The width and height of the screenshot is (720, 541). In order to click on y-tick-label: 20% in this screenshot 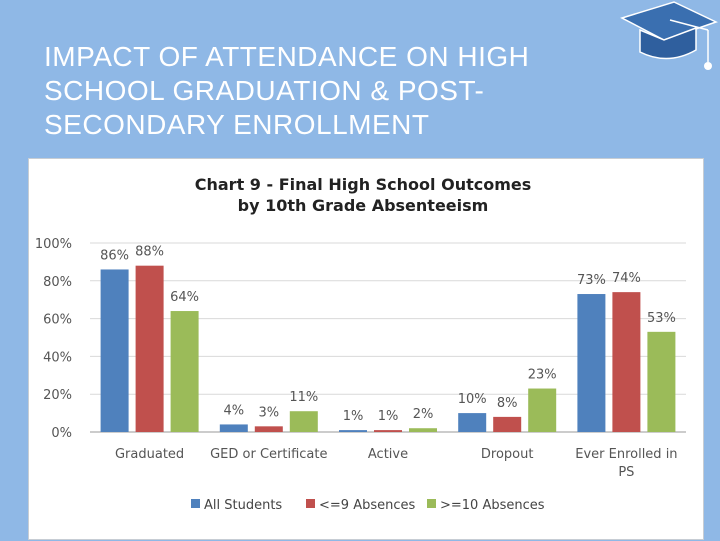, I will do `click(57, 395)`.